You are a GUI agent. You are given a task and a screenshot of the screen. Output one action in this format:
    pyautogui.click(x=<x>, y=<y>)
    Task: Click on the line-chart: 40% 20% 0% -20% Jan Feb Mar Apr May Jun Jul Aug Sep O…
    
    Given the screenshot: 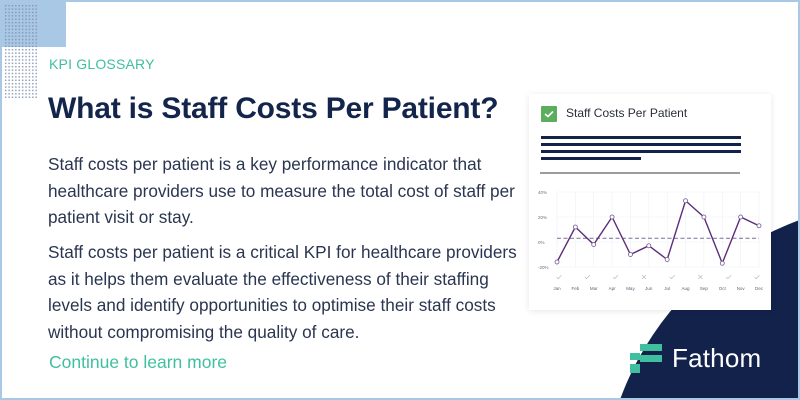 What is the action you would take?
    pyautogui.click(x=650, y=247)
    